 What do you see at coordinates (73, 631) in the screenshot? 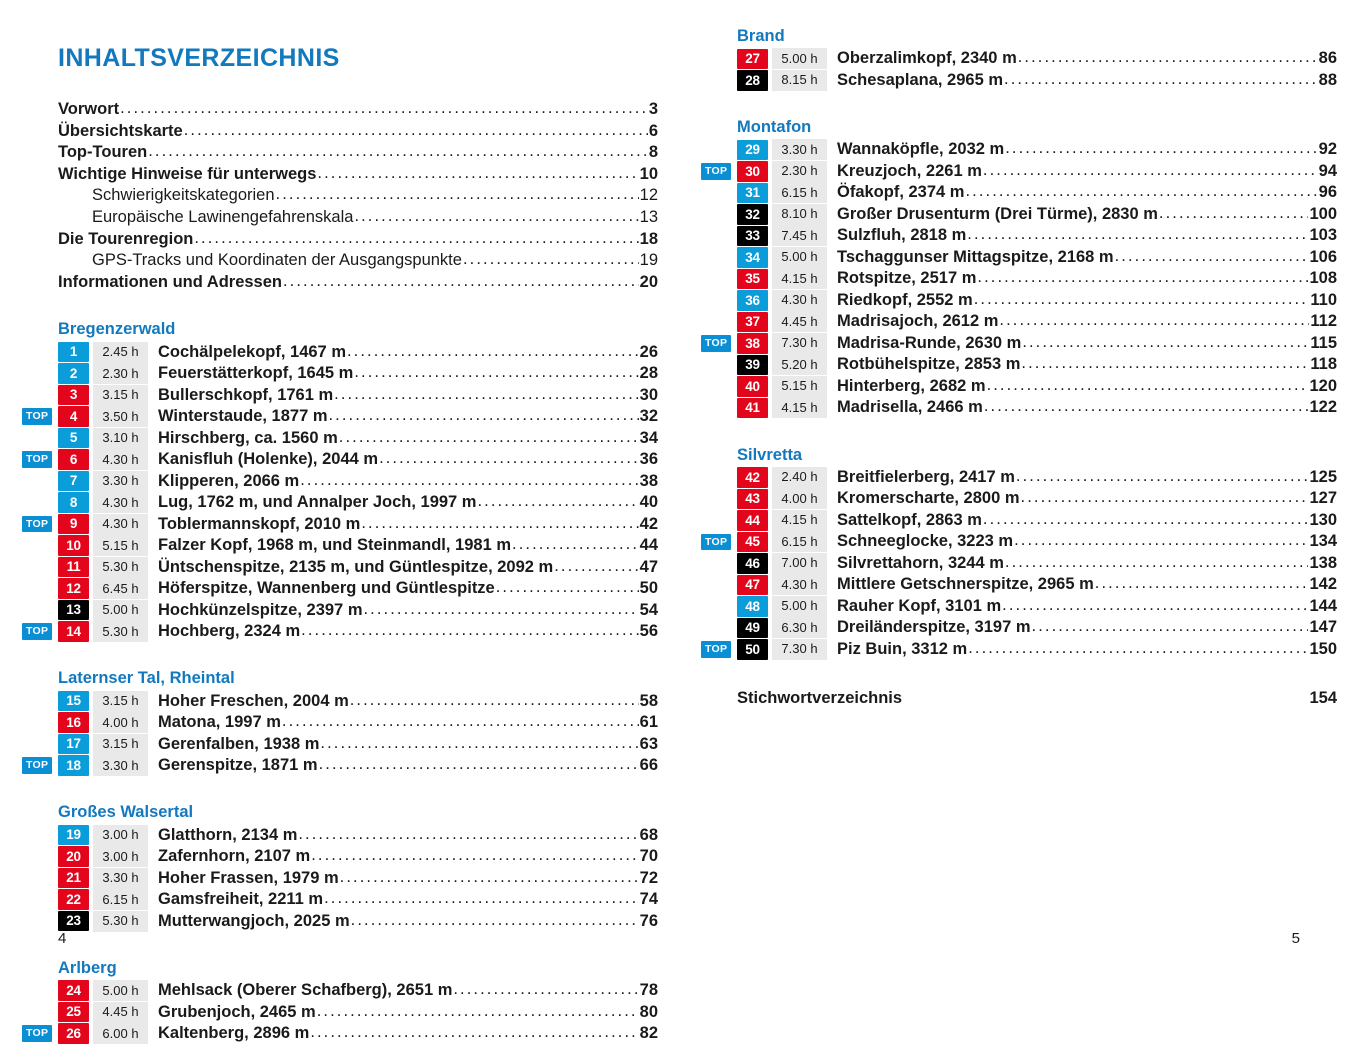
I see `tour-number-badge: 14` at bounding box center [73, 631].